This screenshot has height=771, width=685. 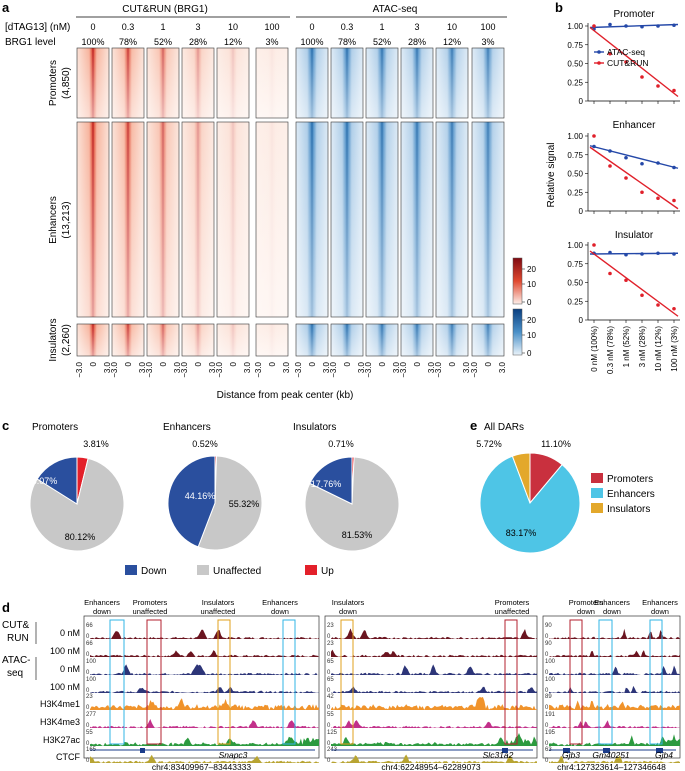 I want to click on annotation-label: Promoters, so click(x=512, y=602).